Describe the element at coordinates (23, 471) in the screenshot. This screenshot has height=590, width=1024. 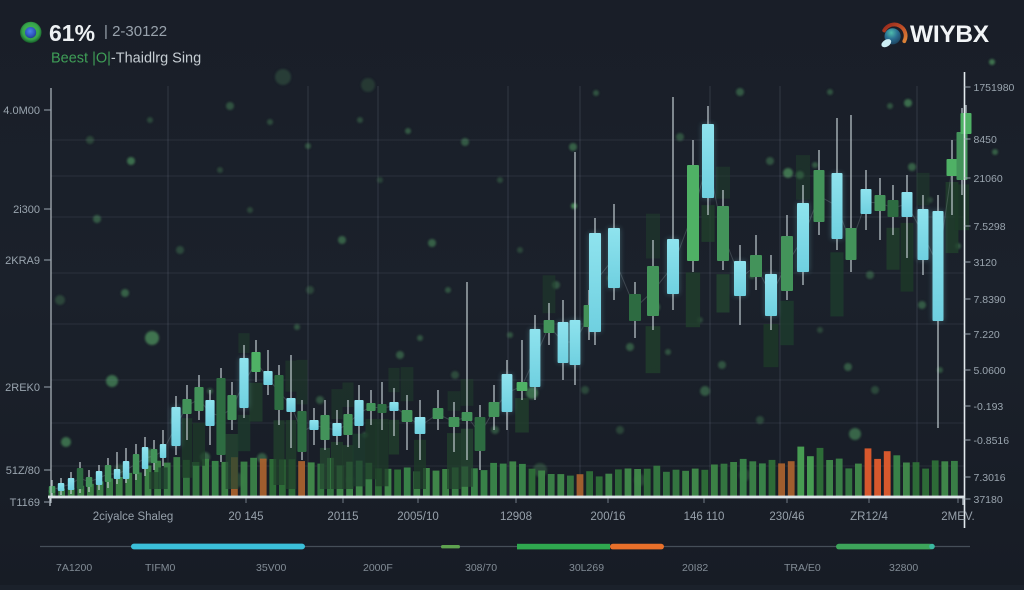
I see `svg-text: 51Z/80` at that location.